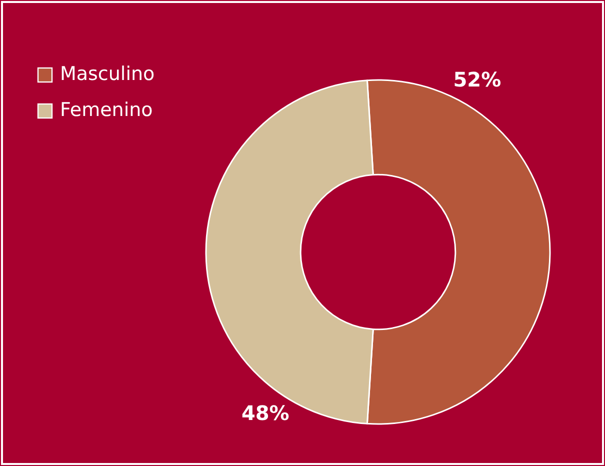  I want to click on data-label: 52%, so click(477, 79).